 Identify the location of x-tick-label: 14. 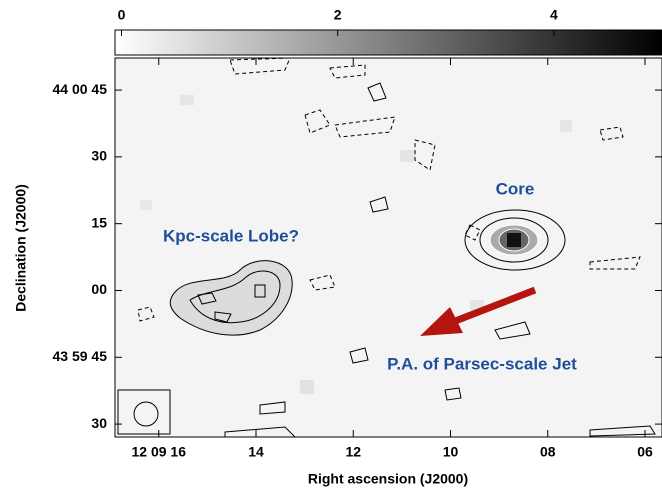
(256, 452).